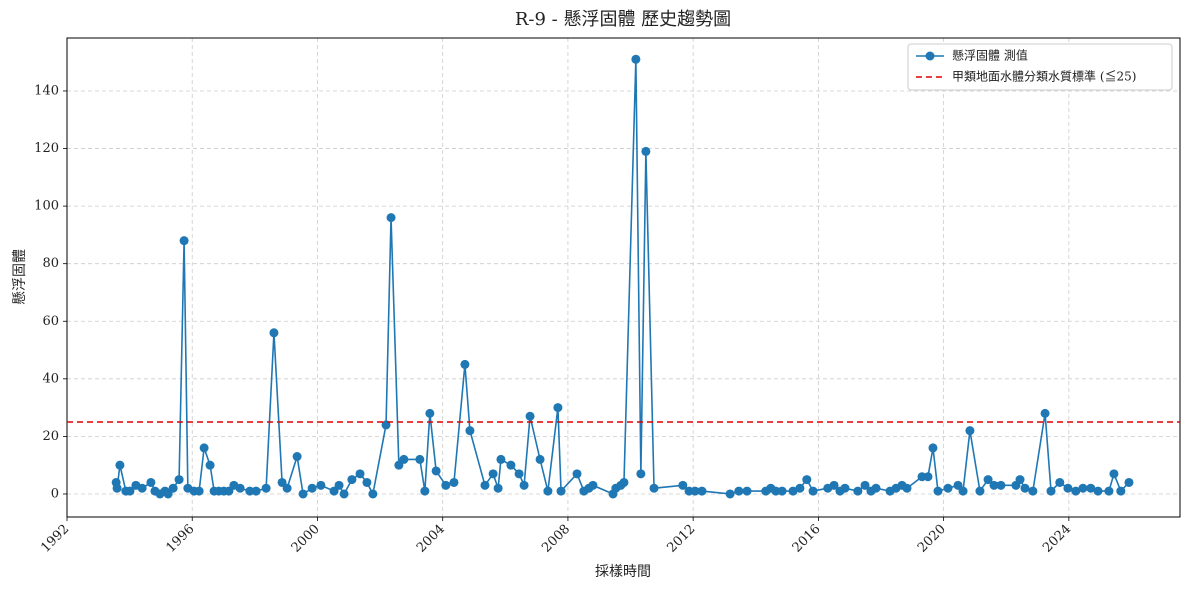 The image size is (1189, 590). I want to click on x-axis-label: 採樣時間, so click(623, 571).